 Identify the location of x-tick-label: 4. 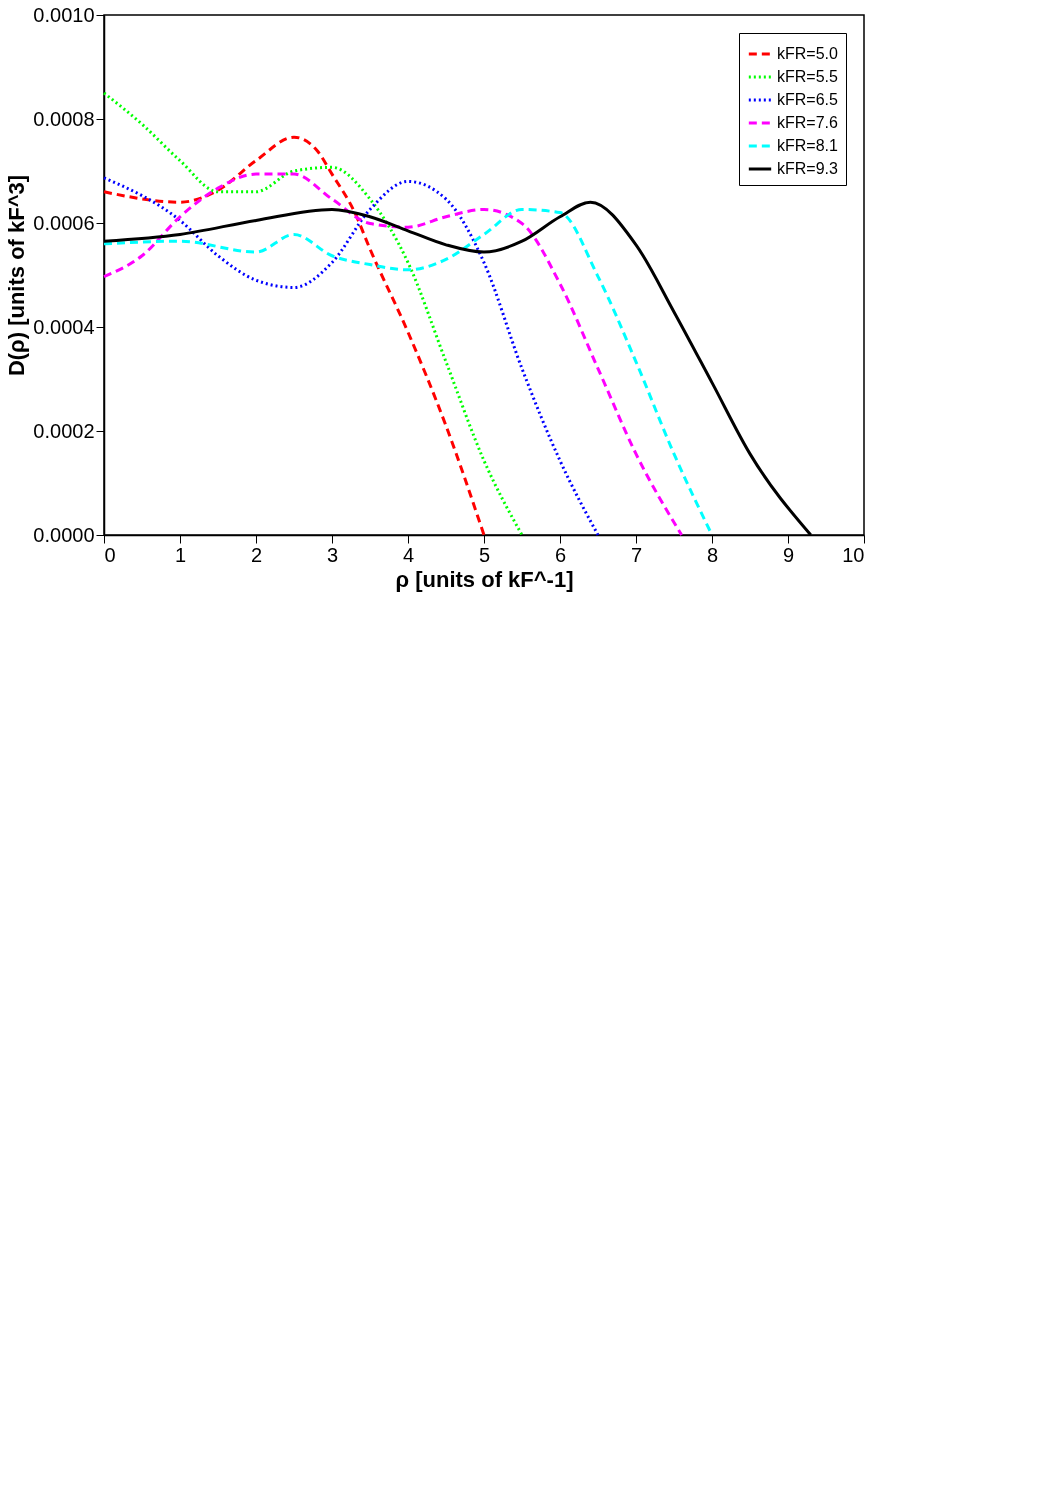
(408, 554).